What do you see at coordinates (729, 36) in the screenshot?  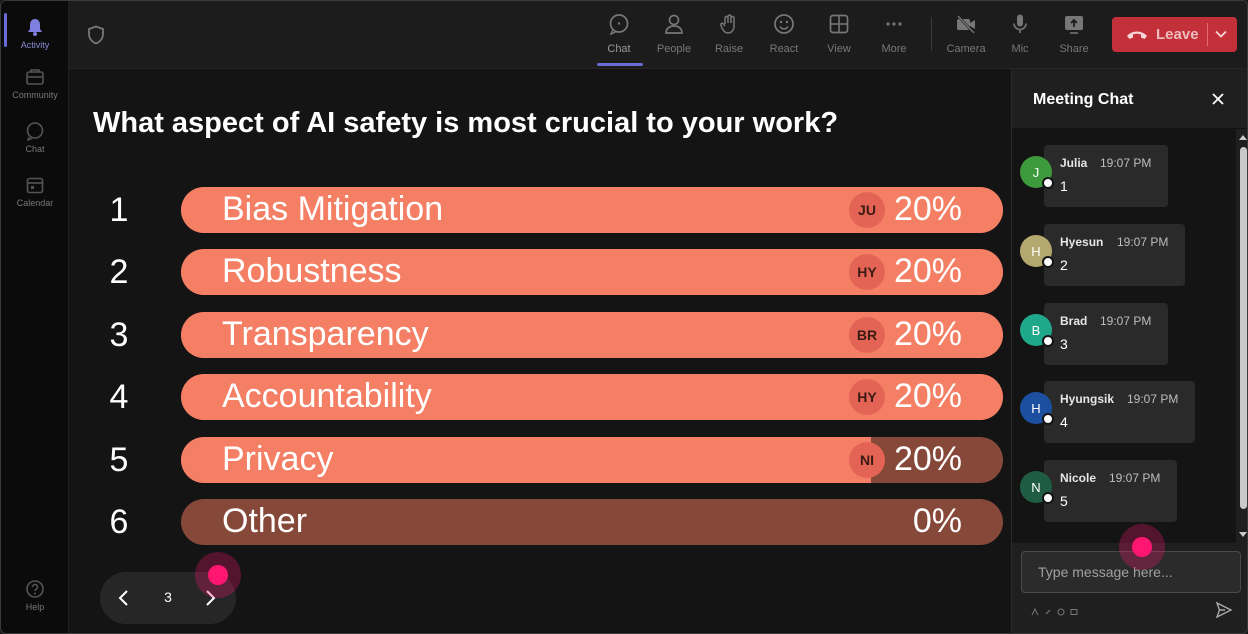 I see `toolbar-raise-button: Raise` at bounding box center [729, 36].